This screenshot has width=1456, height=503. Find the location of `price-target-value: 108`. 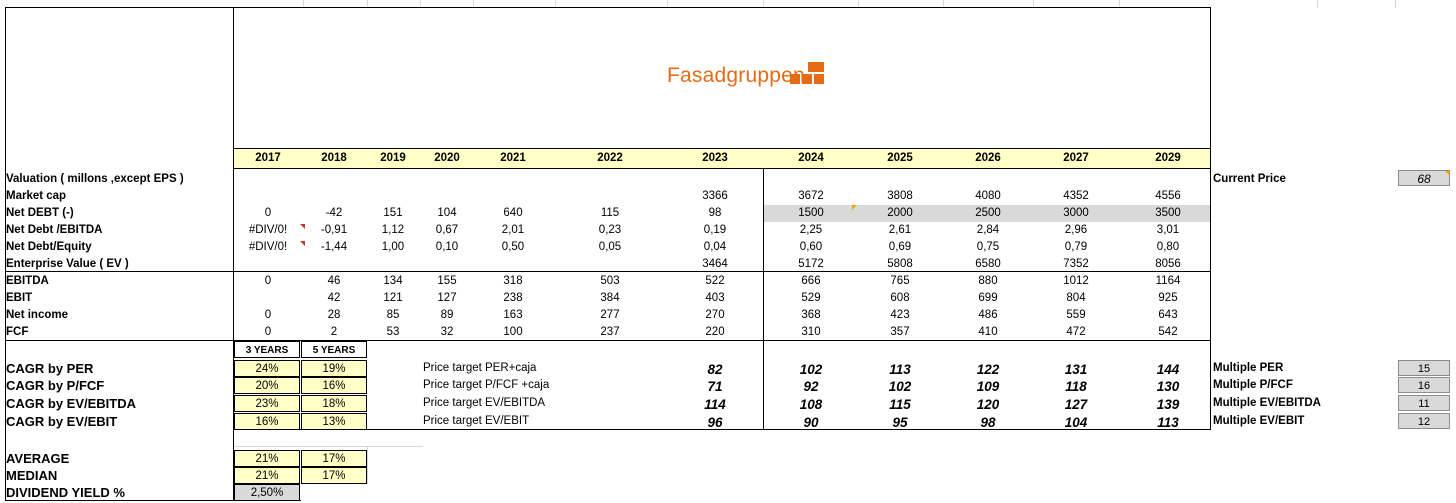

price-target-value: 108 is located at coordinates (811, 404).